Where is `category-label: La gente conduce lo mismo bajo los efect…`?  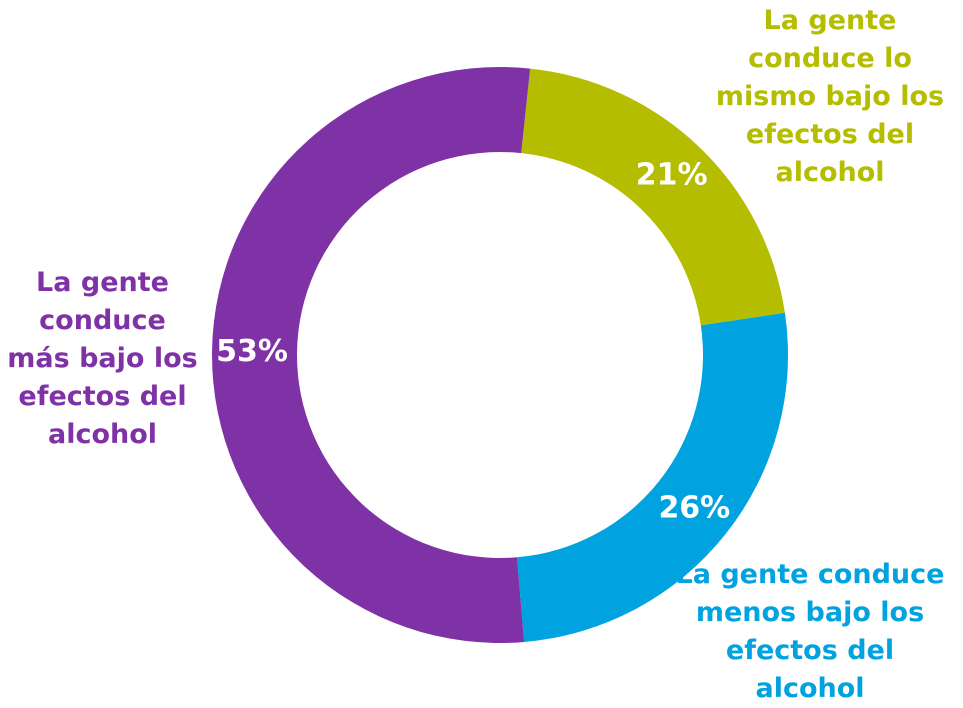
category-label: La gente conduce lo mismo bajo los efect… is located at coordinates (830, 96).